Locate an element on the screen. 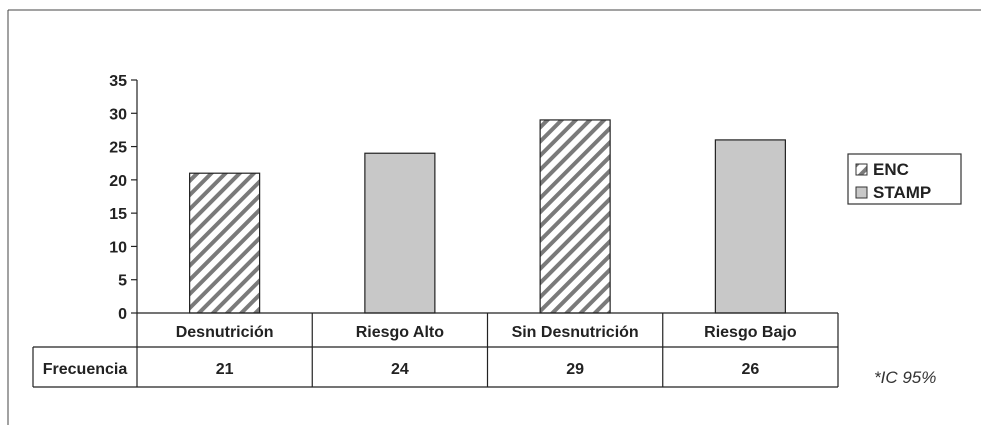  legend-label: ENC is located at coordinates (891, 169).